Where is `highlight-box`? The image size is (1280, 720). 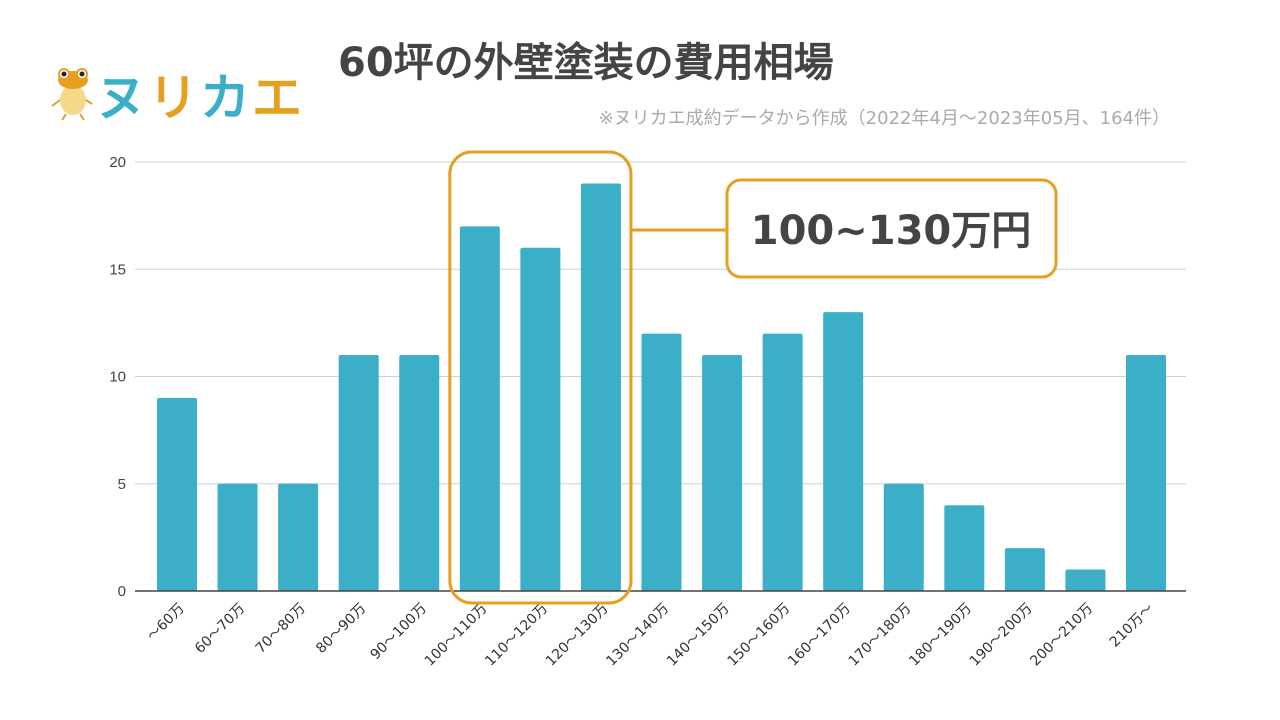 highlight-box is located at coordinates (540, 377).